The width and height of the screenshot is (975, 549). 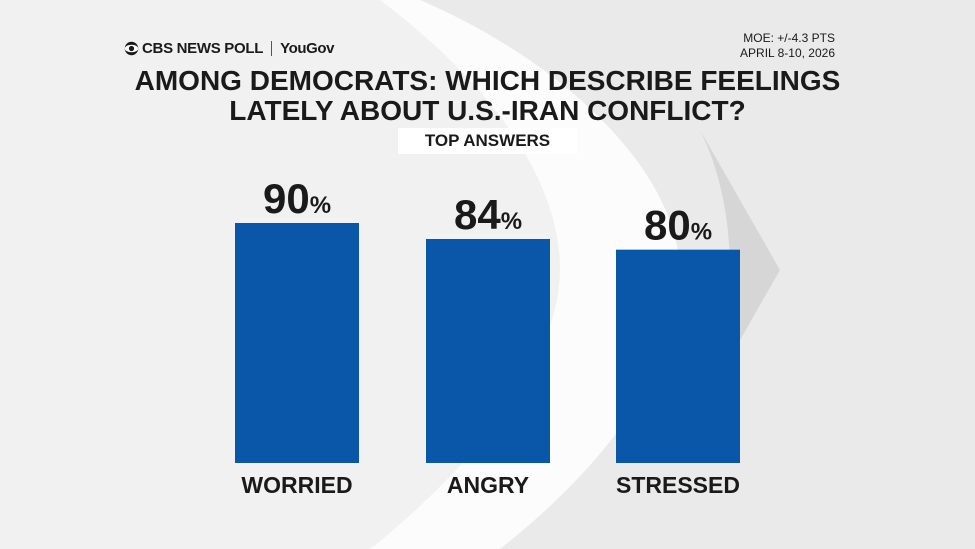 I want to click on value-label-angry: 84%, so click(x=488, y=214).